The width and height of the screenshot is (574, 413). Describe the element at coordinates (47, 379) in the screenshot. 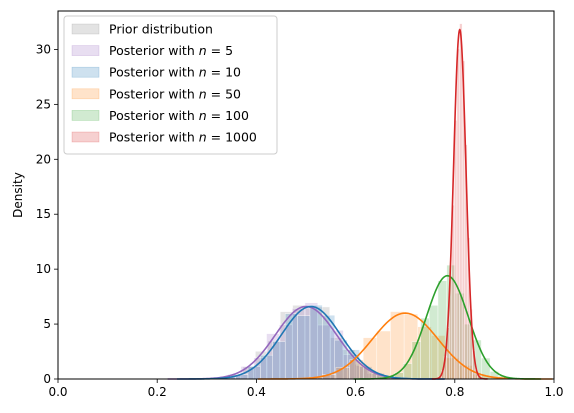

I see `y-tick-label: 0` at that location.